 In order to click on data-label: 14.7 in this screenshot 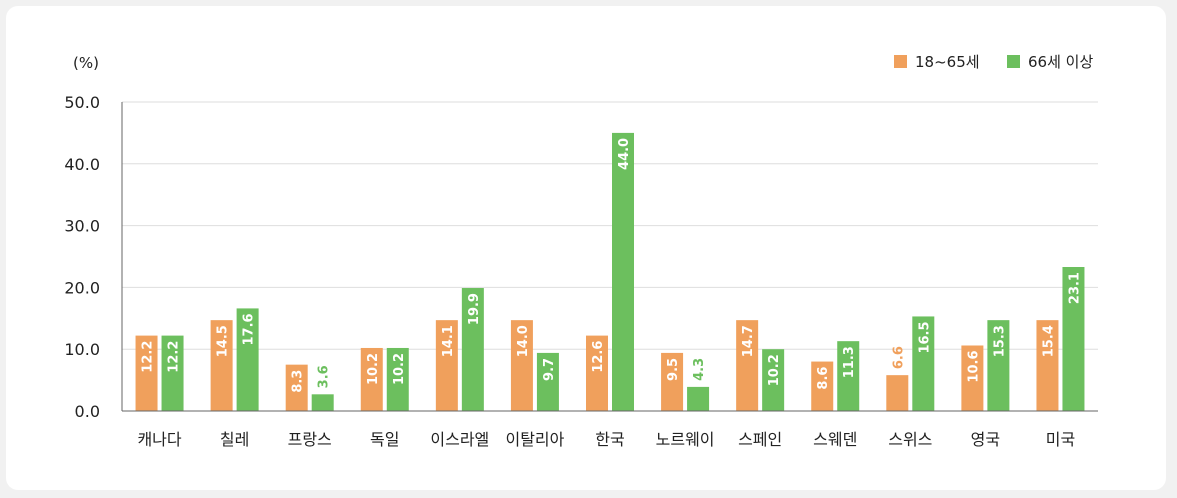, I will do `click(748, 341)`.